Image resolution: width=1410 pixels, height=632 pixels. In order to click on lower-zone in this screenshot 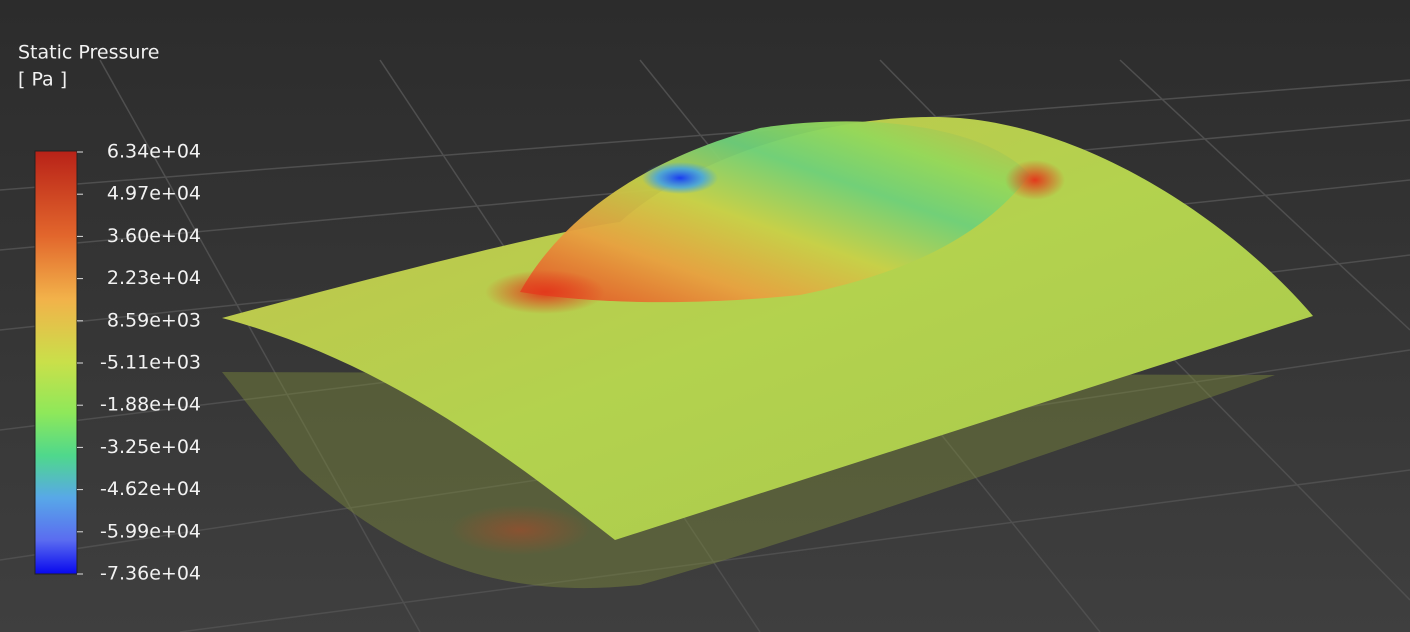, I will do `click(520, 530)`.